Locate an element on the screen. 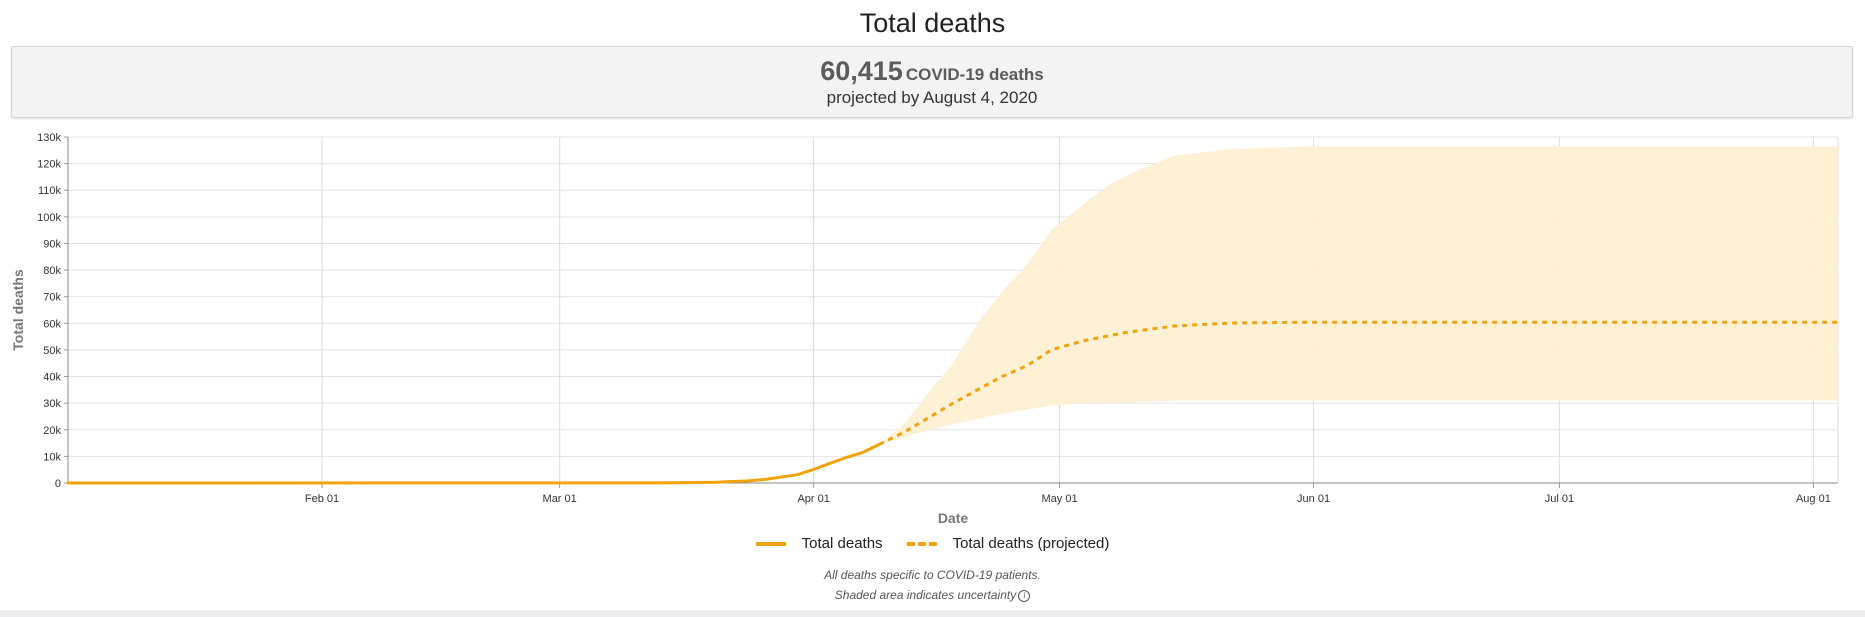 Image resolution: width=1865 pixels, height=617 pixels. summary-headline: 60,415 COVID-19 deaths is located at coordinates (932, 71).